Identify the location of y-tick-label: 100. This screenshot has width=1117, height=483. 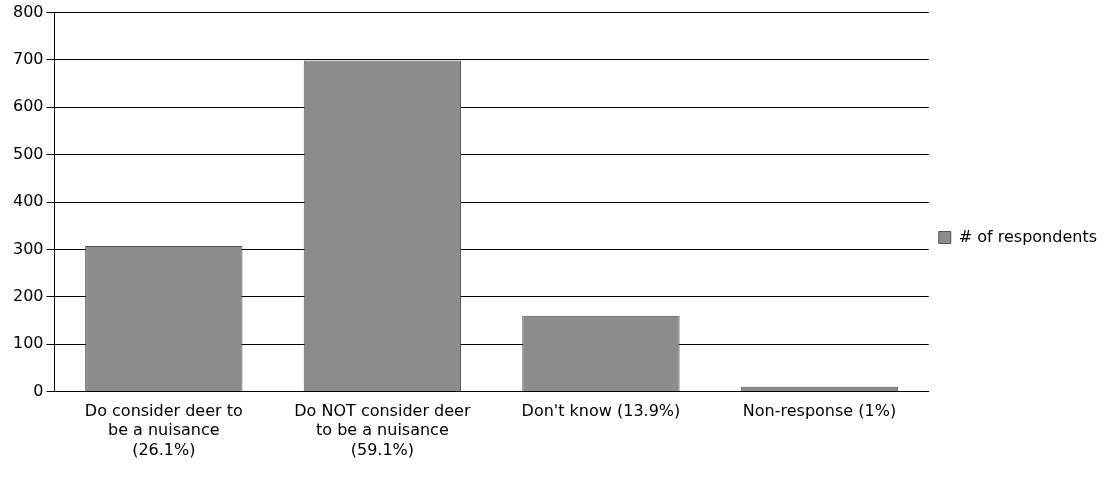
(28, 343).